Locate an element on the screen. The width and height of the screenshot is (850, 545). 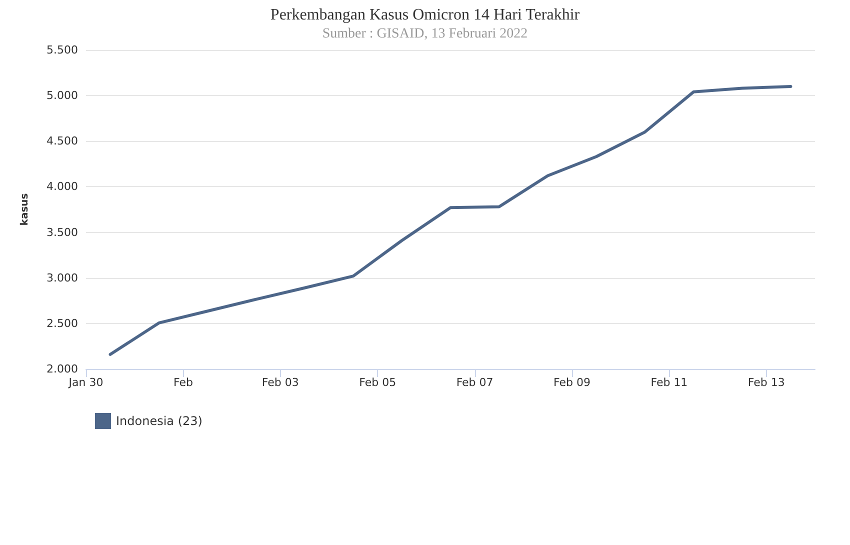
x-tick-label: Feb 13 is located at coordinates (766, 382).